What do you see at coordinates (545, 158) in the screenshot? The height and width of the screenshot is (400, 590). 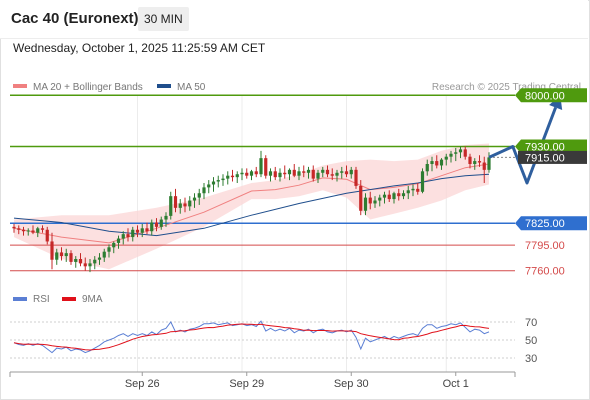 I see `last-price-label: 7915.00` at bounding box center [545, 158].